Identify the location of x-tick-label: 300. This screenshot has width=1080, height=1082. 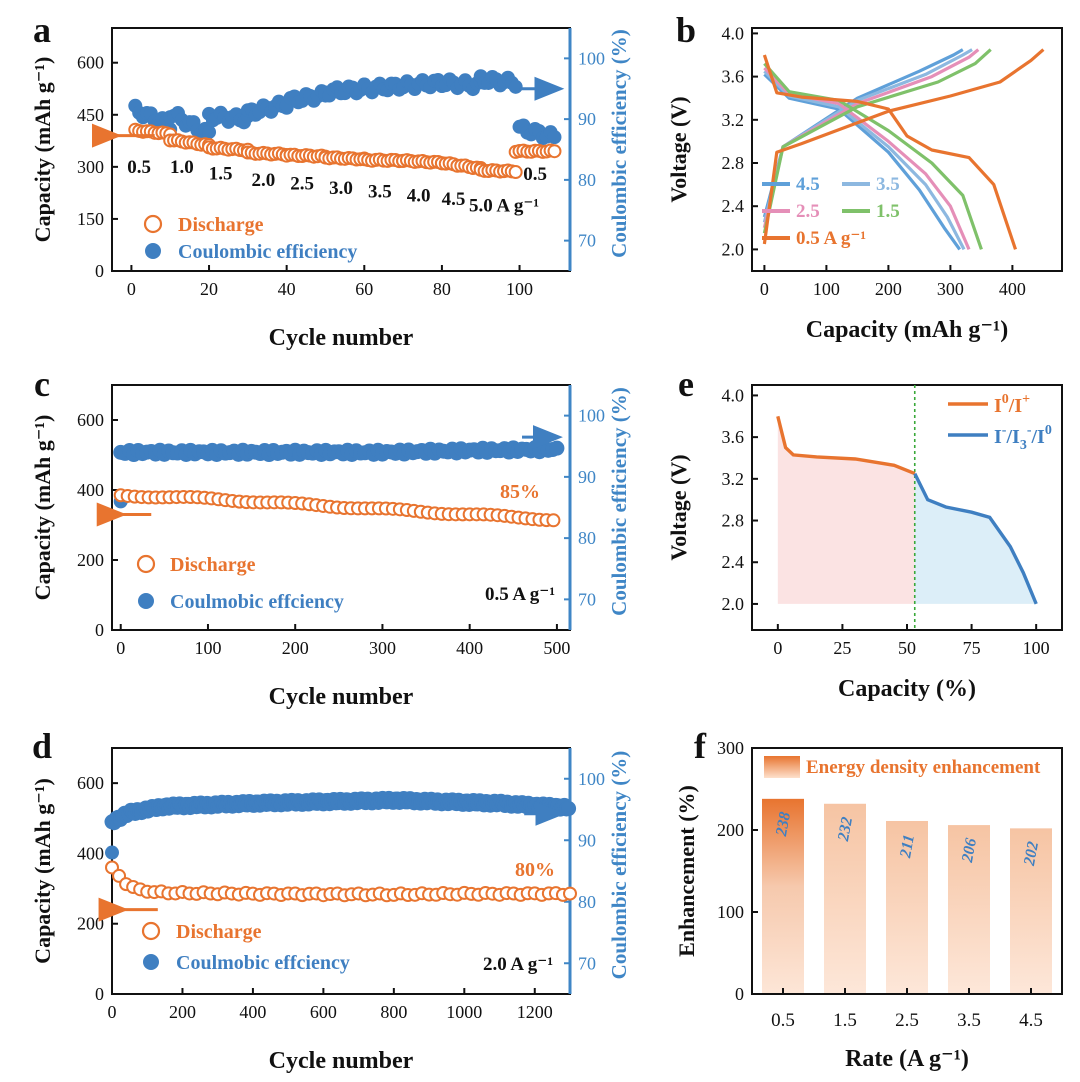
(950, 289).